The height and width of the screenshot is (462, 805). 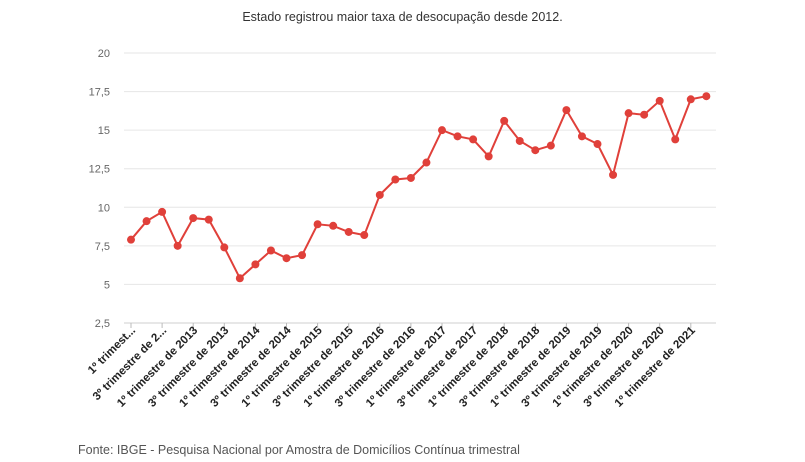 What do you see at coordinates (99, 170) in the screenshot?
I see `y-tick-label: 12,5` at bounding box center [99, 170].